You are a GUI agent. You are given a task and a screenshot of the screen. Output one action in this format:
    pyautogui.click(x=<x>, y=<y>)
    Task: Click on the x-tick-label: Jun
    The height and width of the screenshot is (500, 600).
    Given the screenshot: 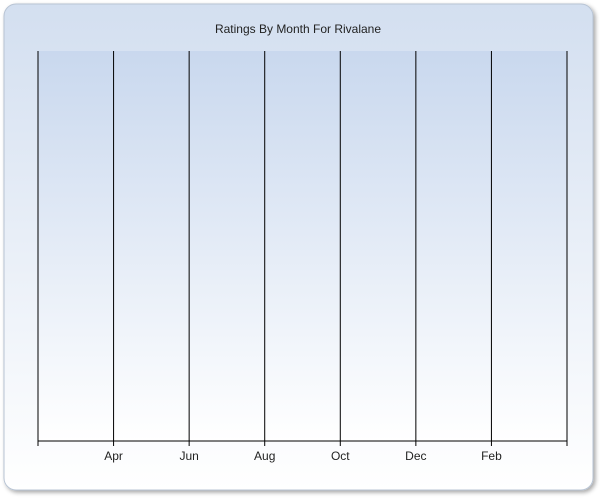 What is the action you would take?
    pyautogui.click(x=188, y=456)
    